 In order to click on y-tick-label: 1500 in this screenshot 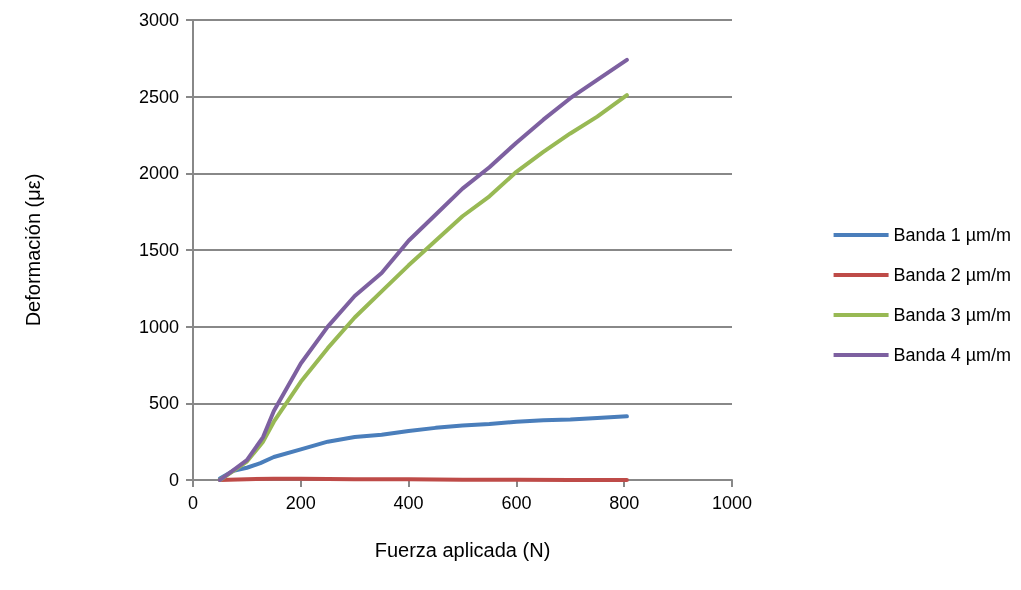, I will do `click(158, 250)`.